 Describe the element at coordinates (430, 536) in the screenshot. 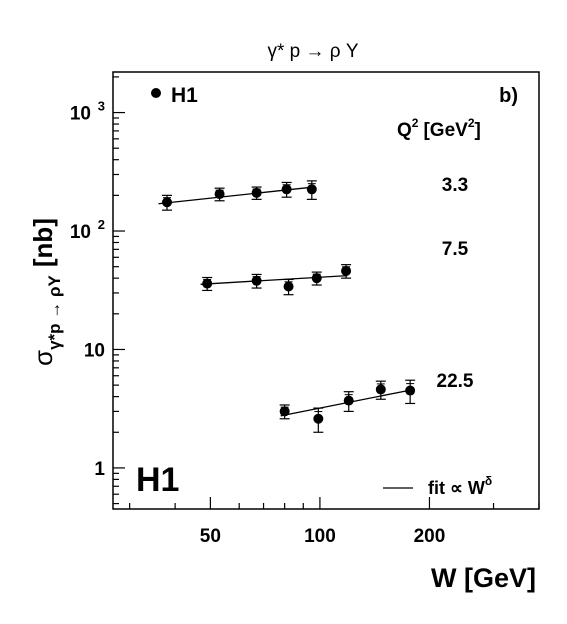

I see `x-tick-label: 200` at that location.